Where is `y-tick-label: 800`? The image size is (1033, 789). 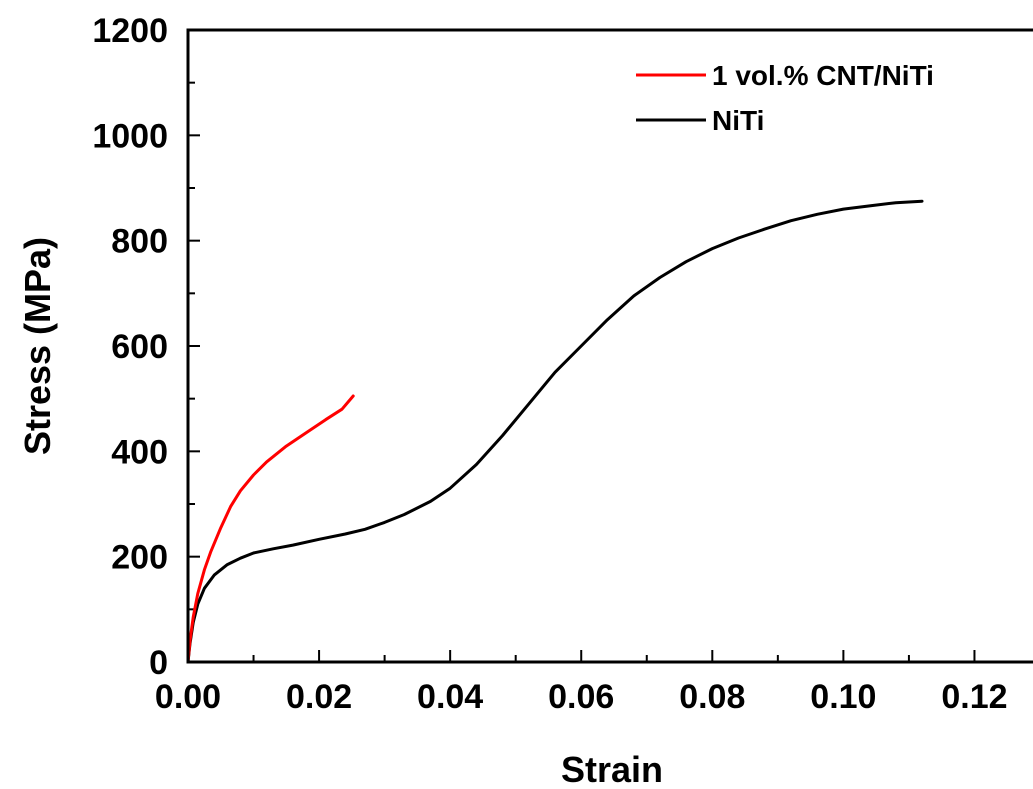
y-tick-label: 800 is located at coordinates (139, 242).